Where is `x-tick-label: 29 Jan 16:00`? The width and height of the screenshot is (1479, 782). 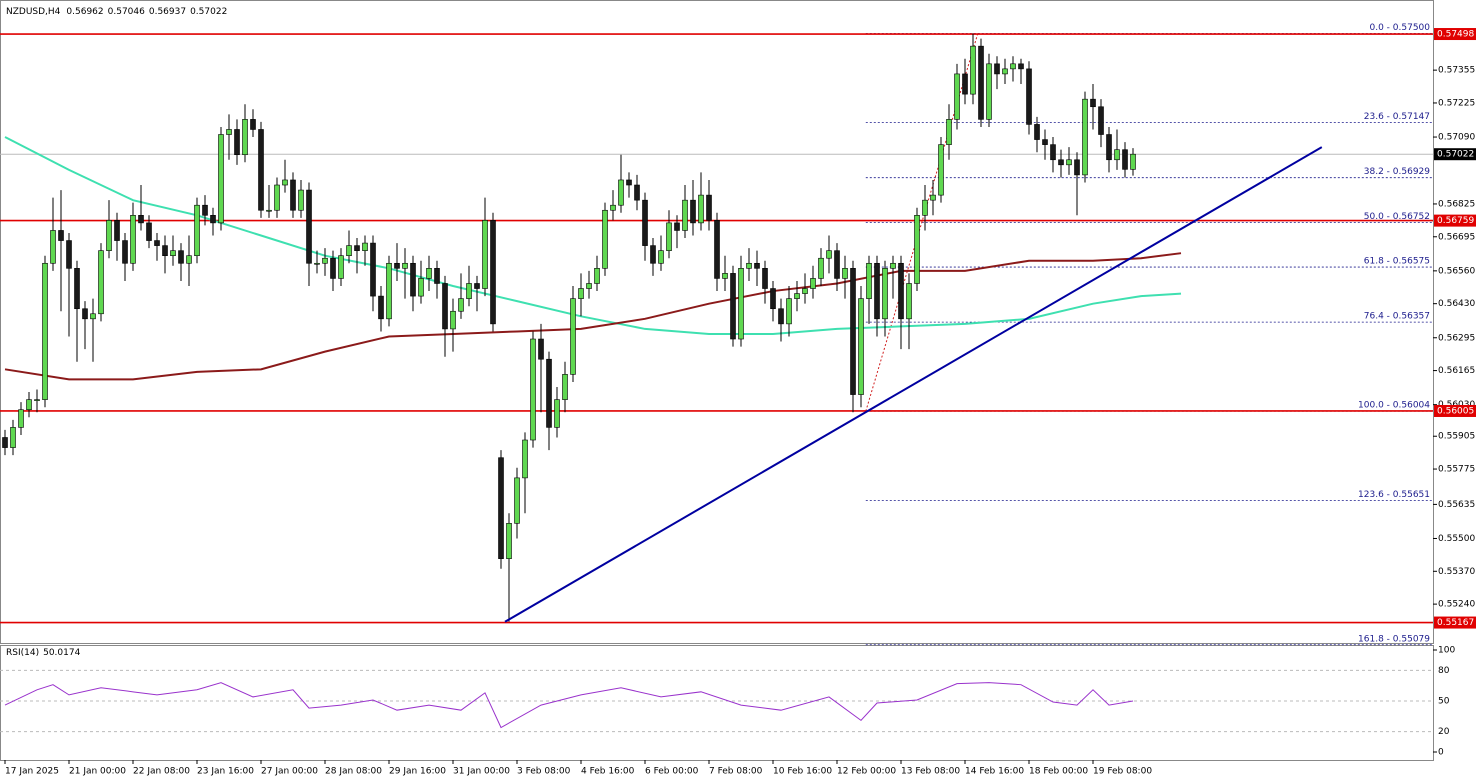
x-tick-label: 29 Jan 16:00 is located at coordinates (417, 772).